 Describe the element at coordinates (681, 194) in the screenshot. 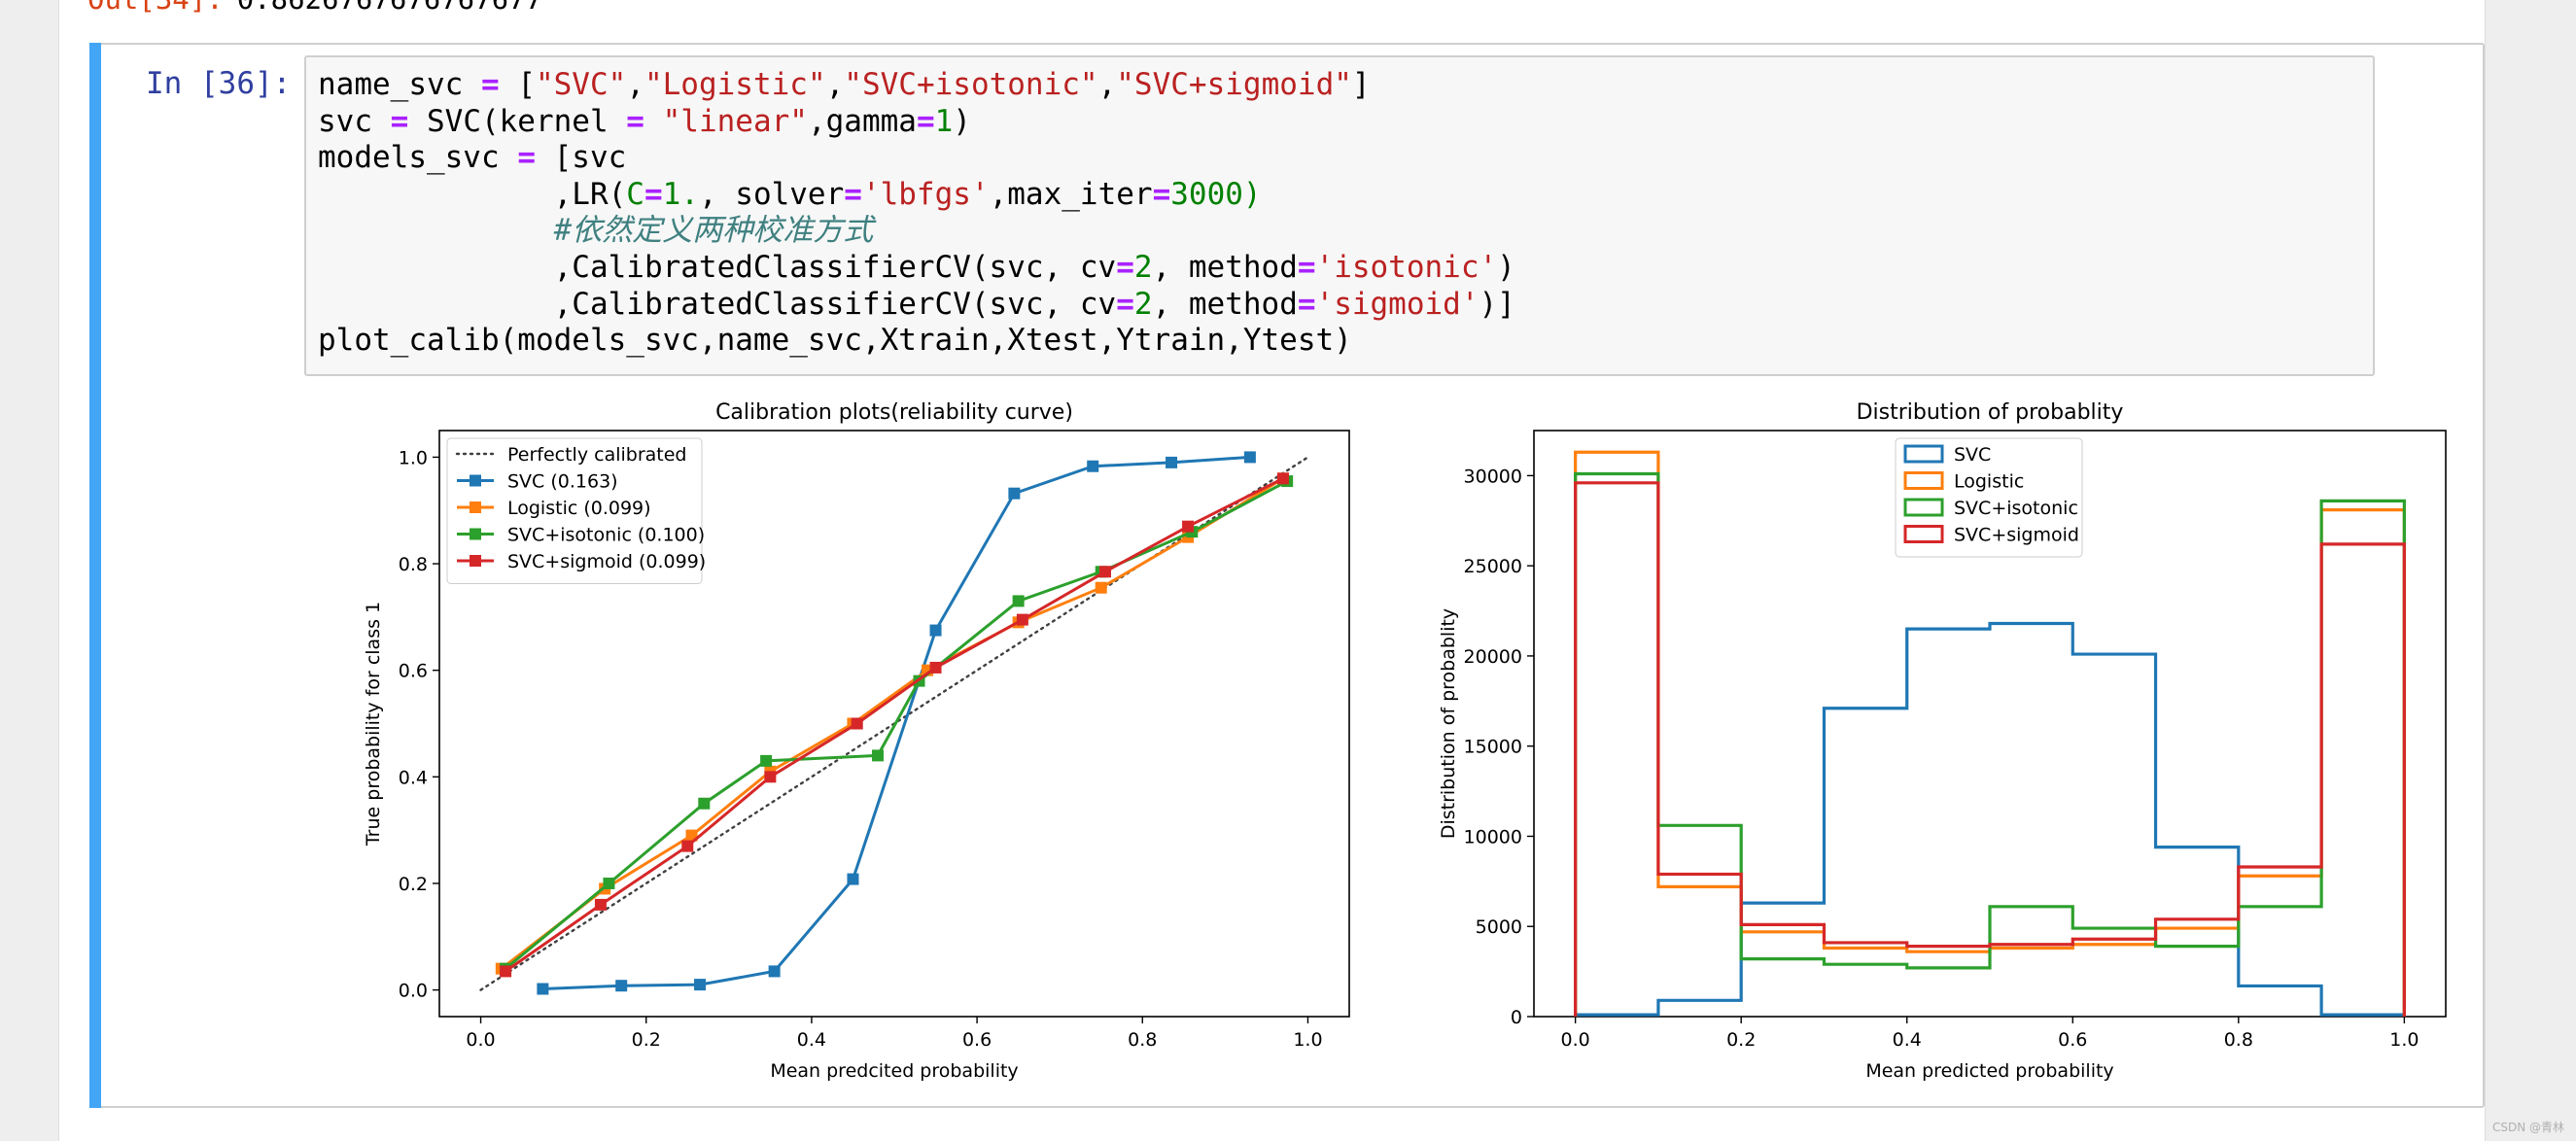

I see `code-token: 1.` at that location.